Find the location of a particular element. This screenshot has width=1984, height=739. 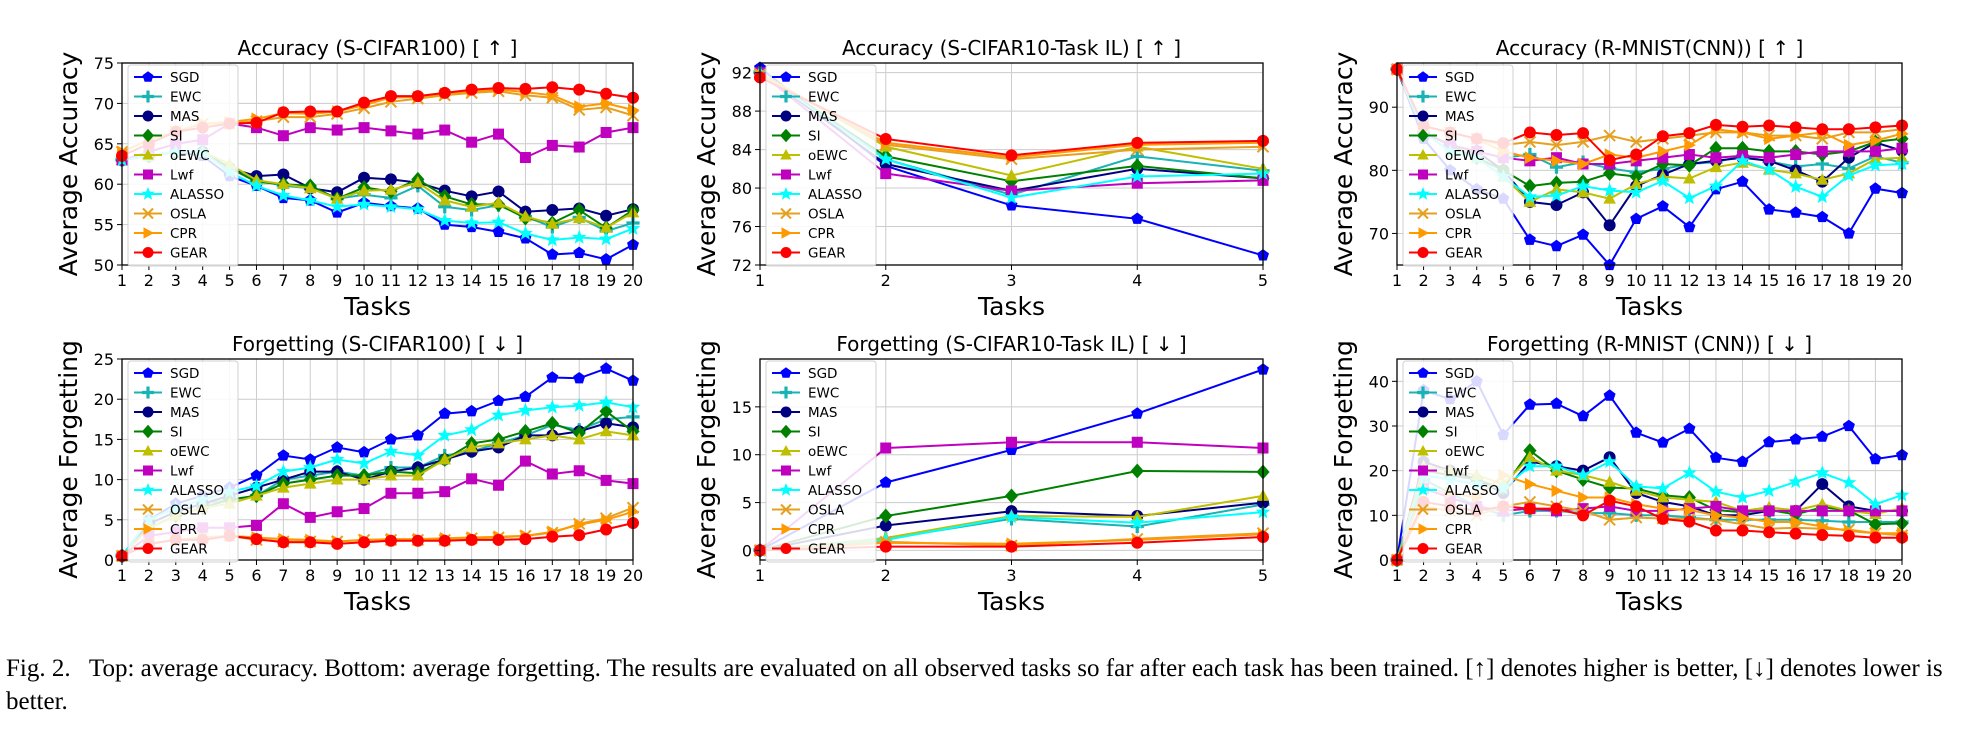

y-tick-label: 70 is located at coordinates (104, 103).